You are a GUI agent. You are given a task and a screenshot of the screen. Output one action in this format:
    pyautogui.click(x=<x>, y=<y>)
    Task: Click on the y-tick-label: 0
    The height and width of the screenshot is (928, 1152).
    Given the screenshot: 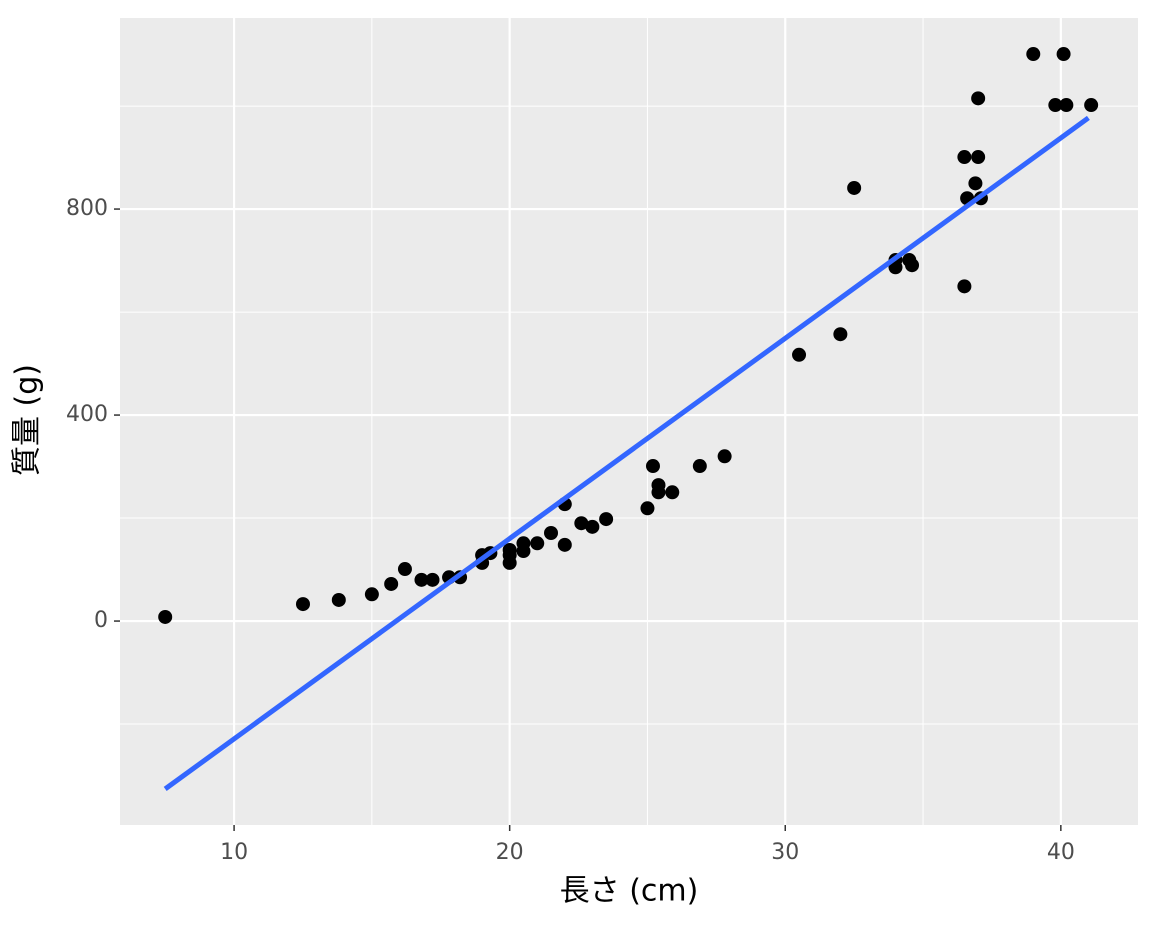 What is the action you would take?
    pyautogui.click(x=101, y=620)
    